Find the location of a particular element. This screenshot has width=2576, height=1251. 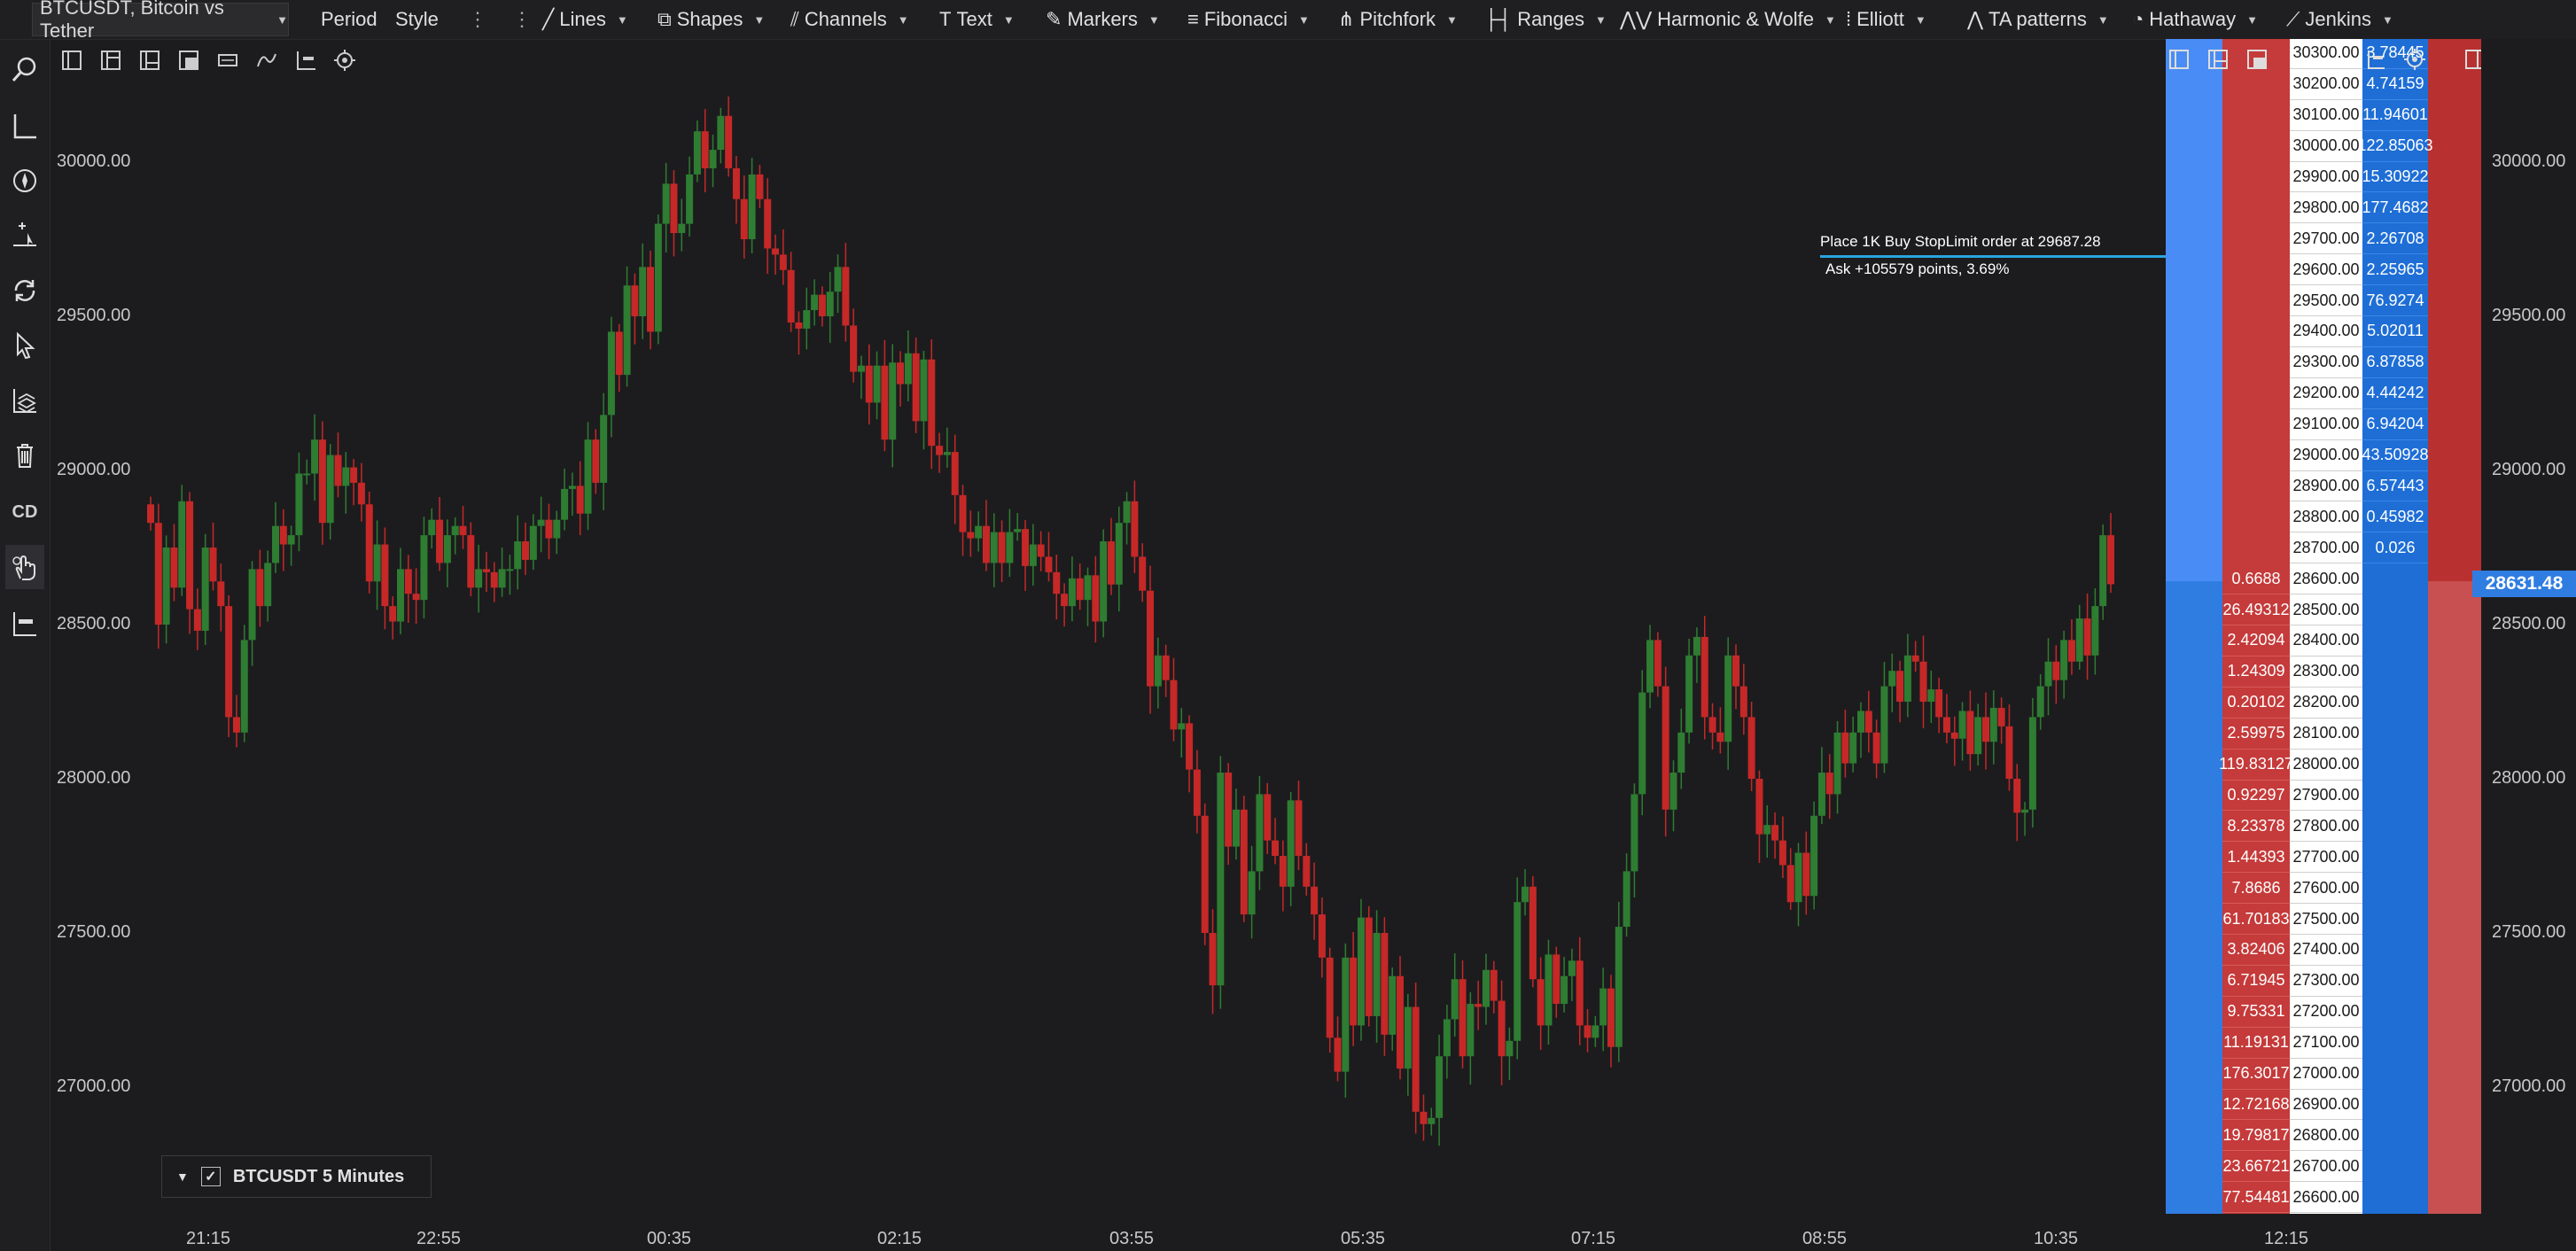

price-axis is located at coordinates (2529, 626).